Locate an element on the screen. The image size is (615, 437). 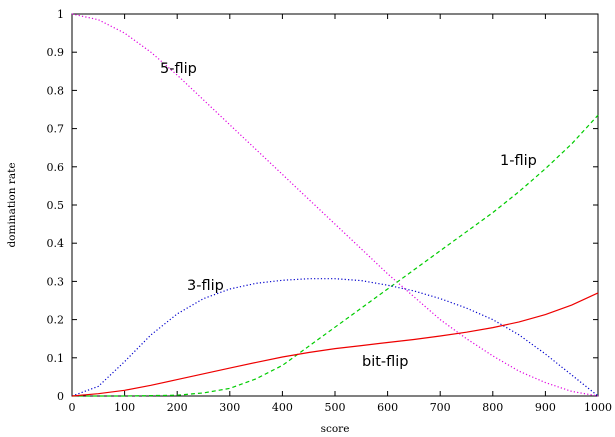
y-tick-label: 0.3 is located at coordinates (56, 281).